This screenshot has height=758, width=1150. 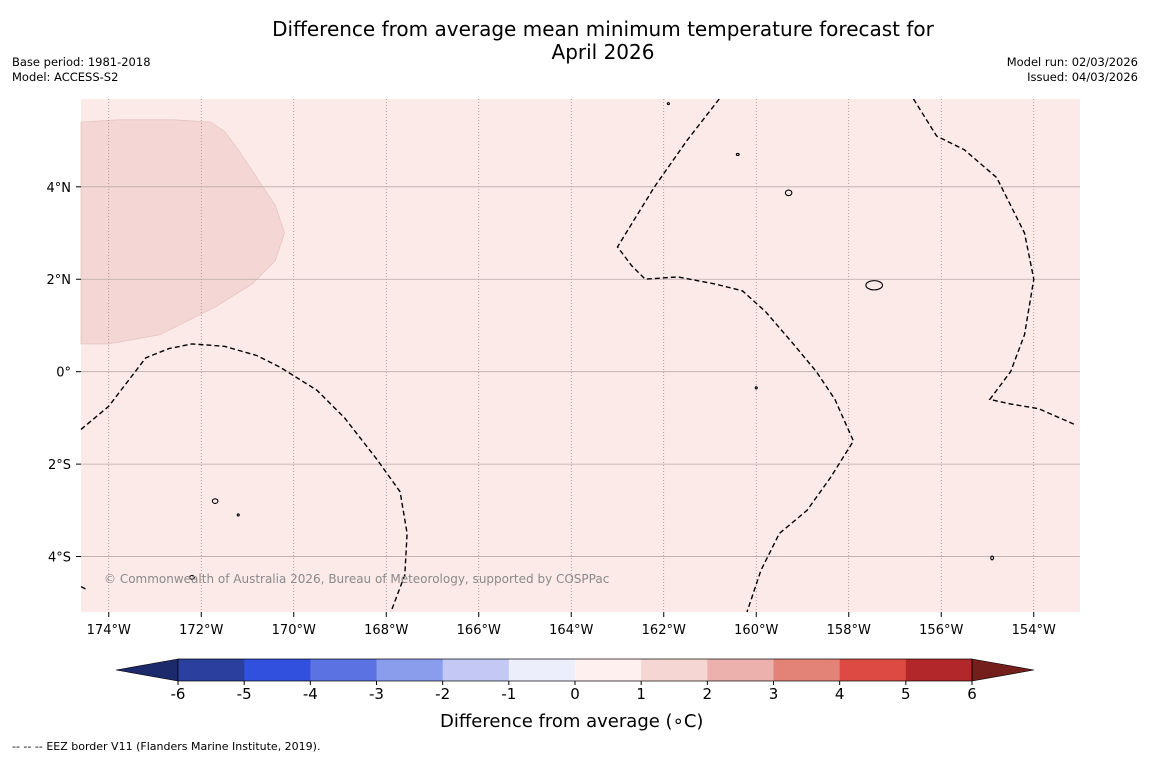 I want to click on model-name: Model: ACCESS-S2, so click(x=65, y=77).